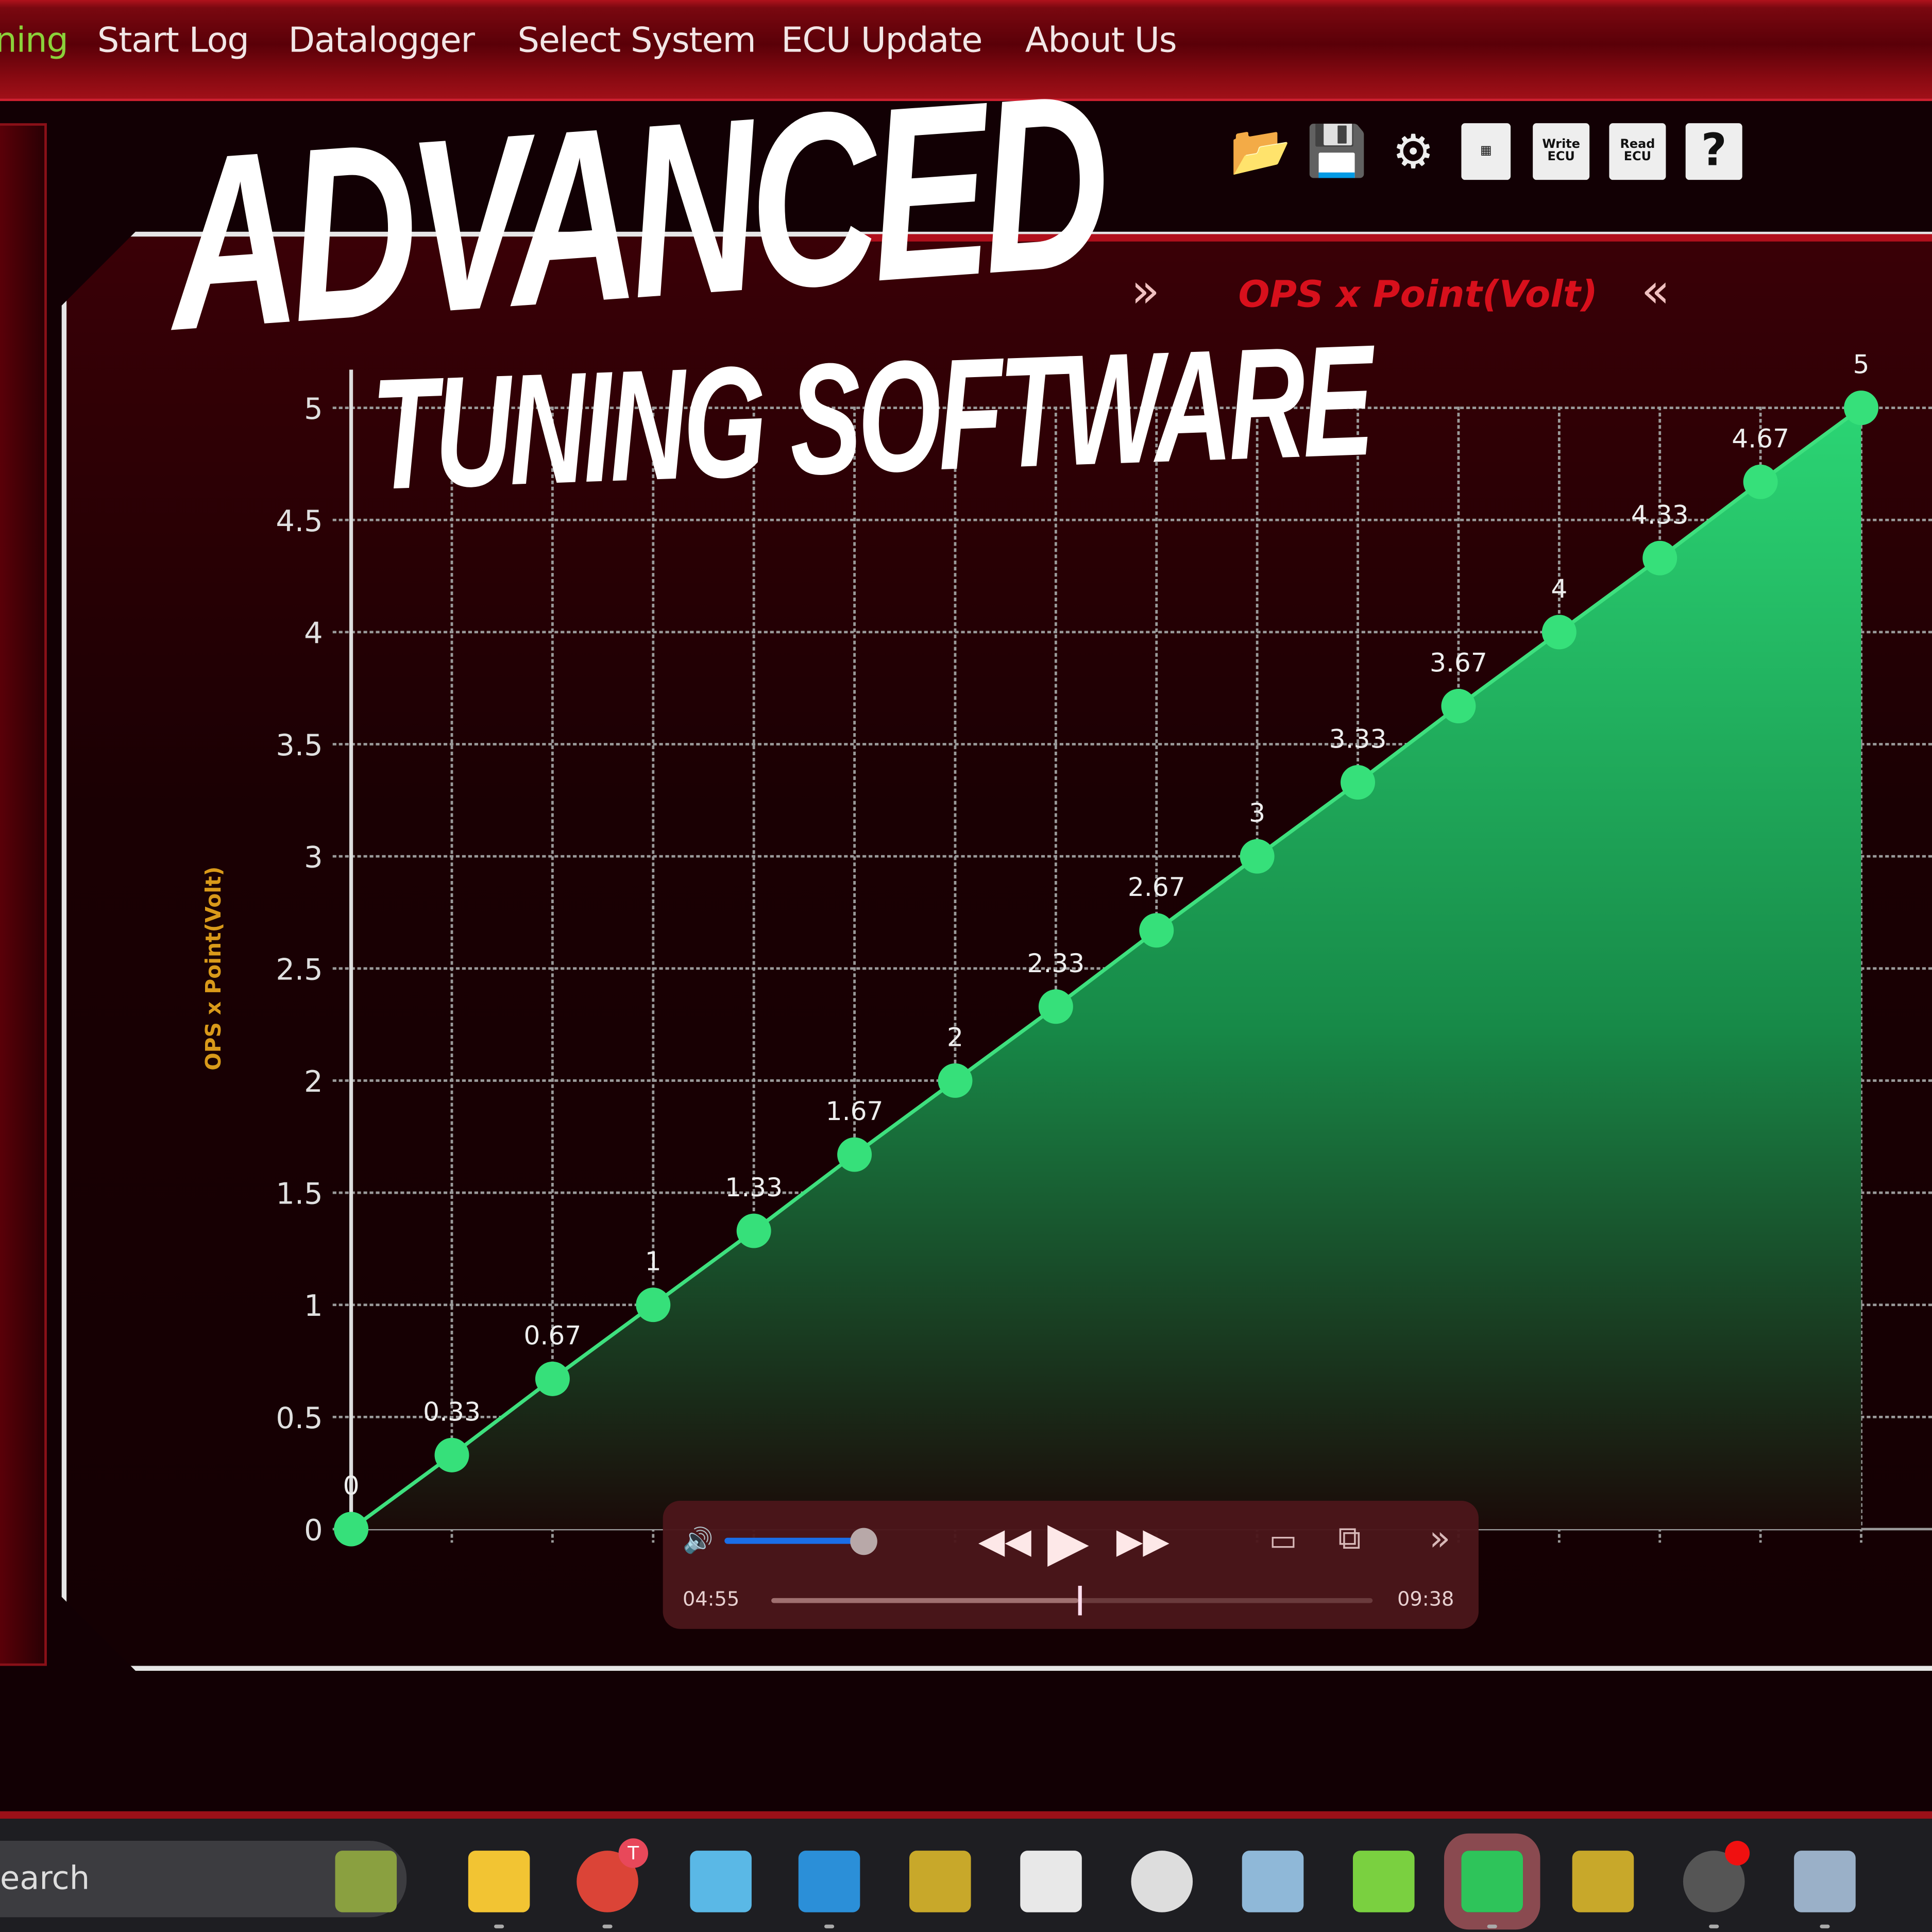  I want to click on data-label: 4.67, so click(1760, 438).